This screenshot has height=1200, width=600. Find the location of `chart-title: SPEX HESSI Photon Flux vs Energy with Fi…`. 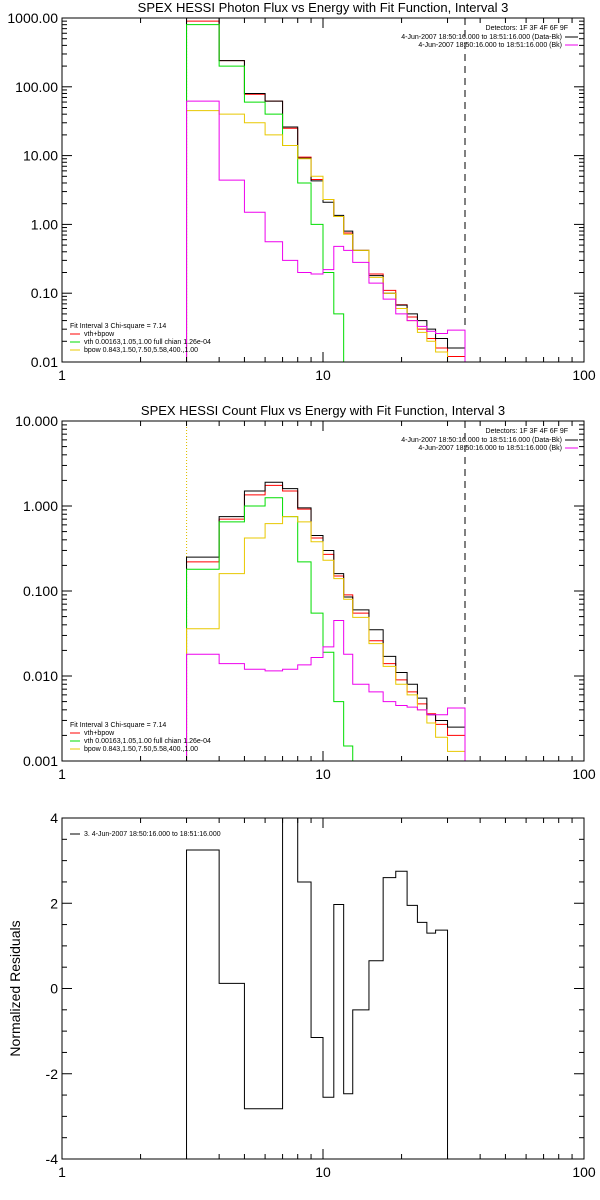

chart-title: SPEX HESSI Photon Flux vs Energy with Fi… is located at coordinates (323, 7).